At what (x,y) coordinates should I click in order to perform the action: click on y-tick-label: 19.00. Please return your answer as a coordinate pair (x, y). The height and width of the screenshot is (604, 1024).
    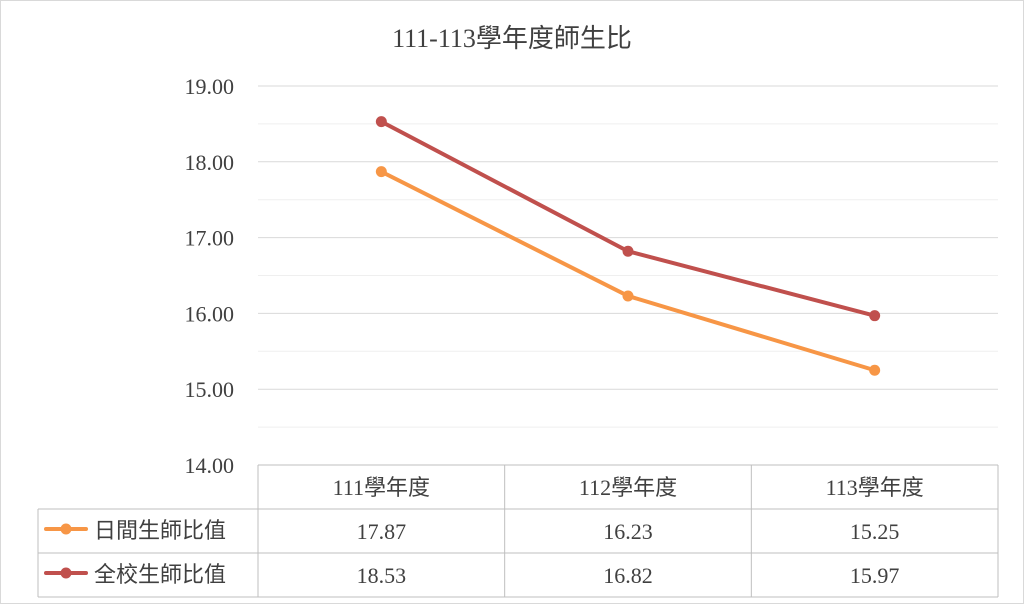
    Looking at the image, I should click on (210, 86).